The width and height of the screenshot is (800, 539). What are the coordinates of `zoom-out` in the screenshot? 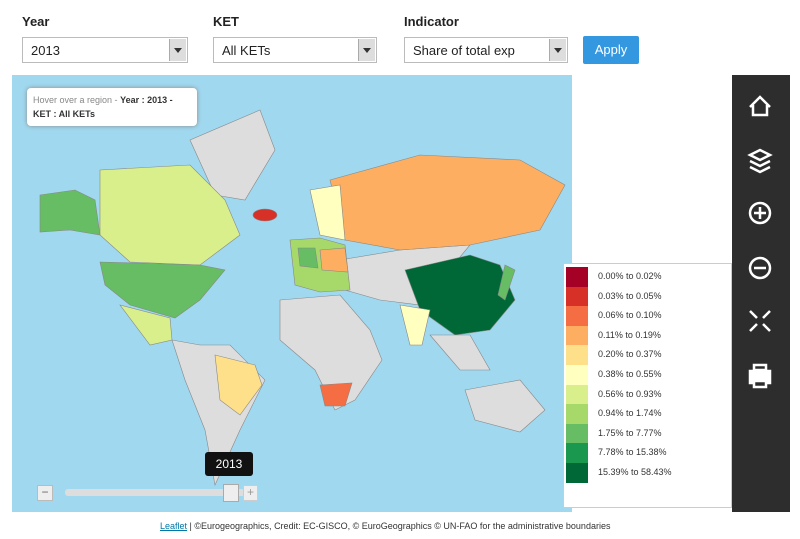 It's located at (760, 268).